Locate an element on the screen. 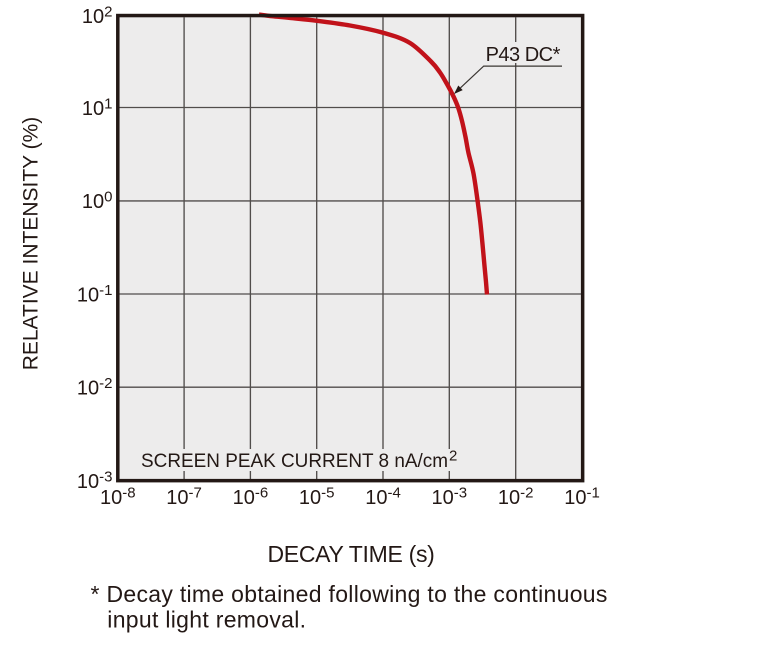 This screenshot has width=768, height=648. svg-text: 10⁻⁵ is located at coordinates (317, 497).